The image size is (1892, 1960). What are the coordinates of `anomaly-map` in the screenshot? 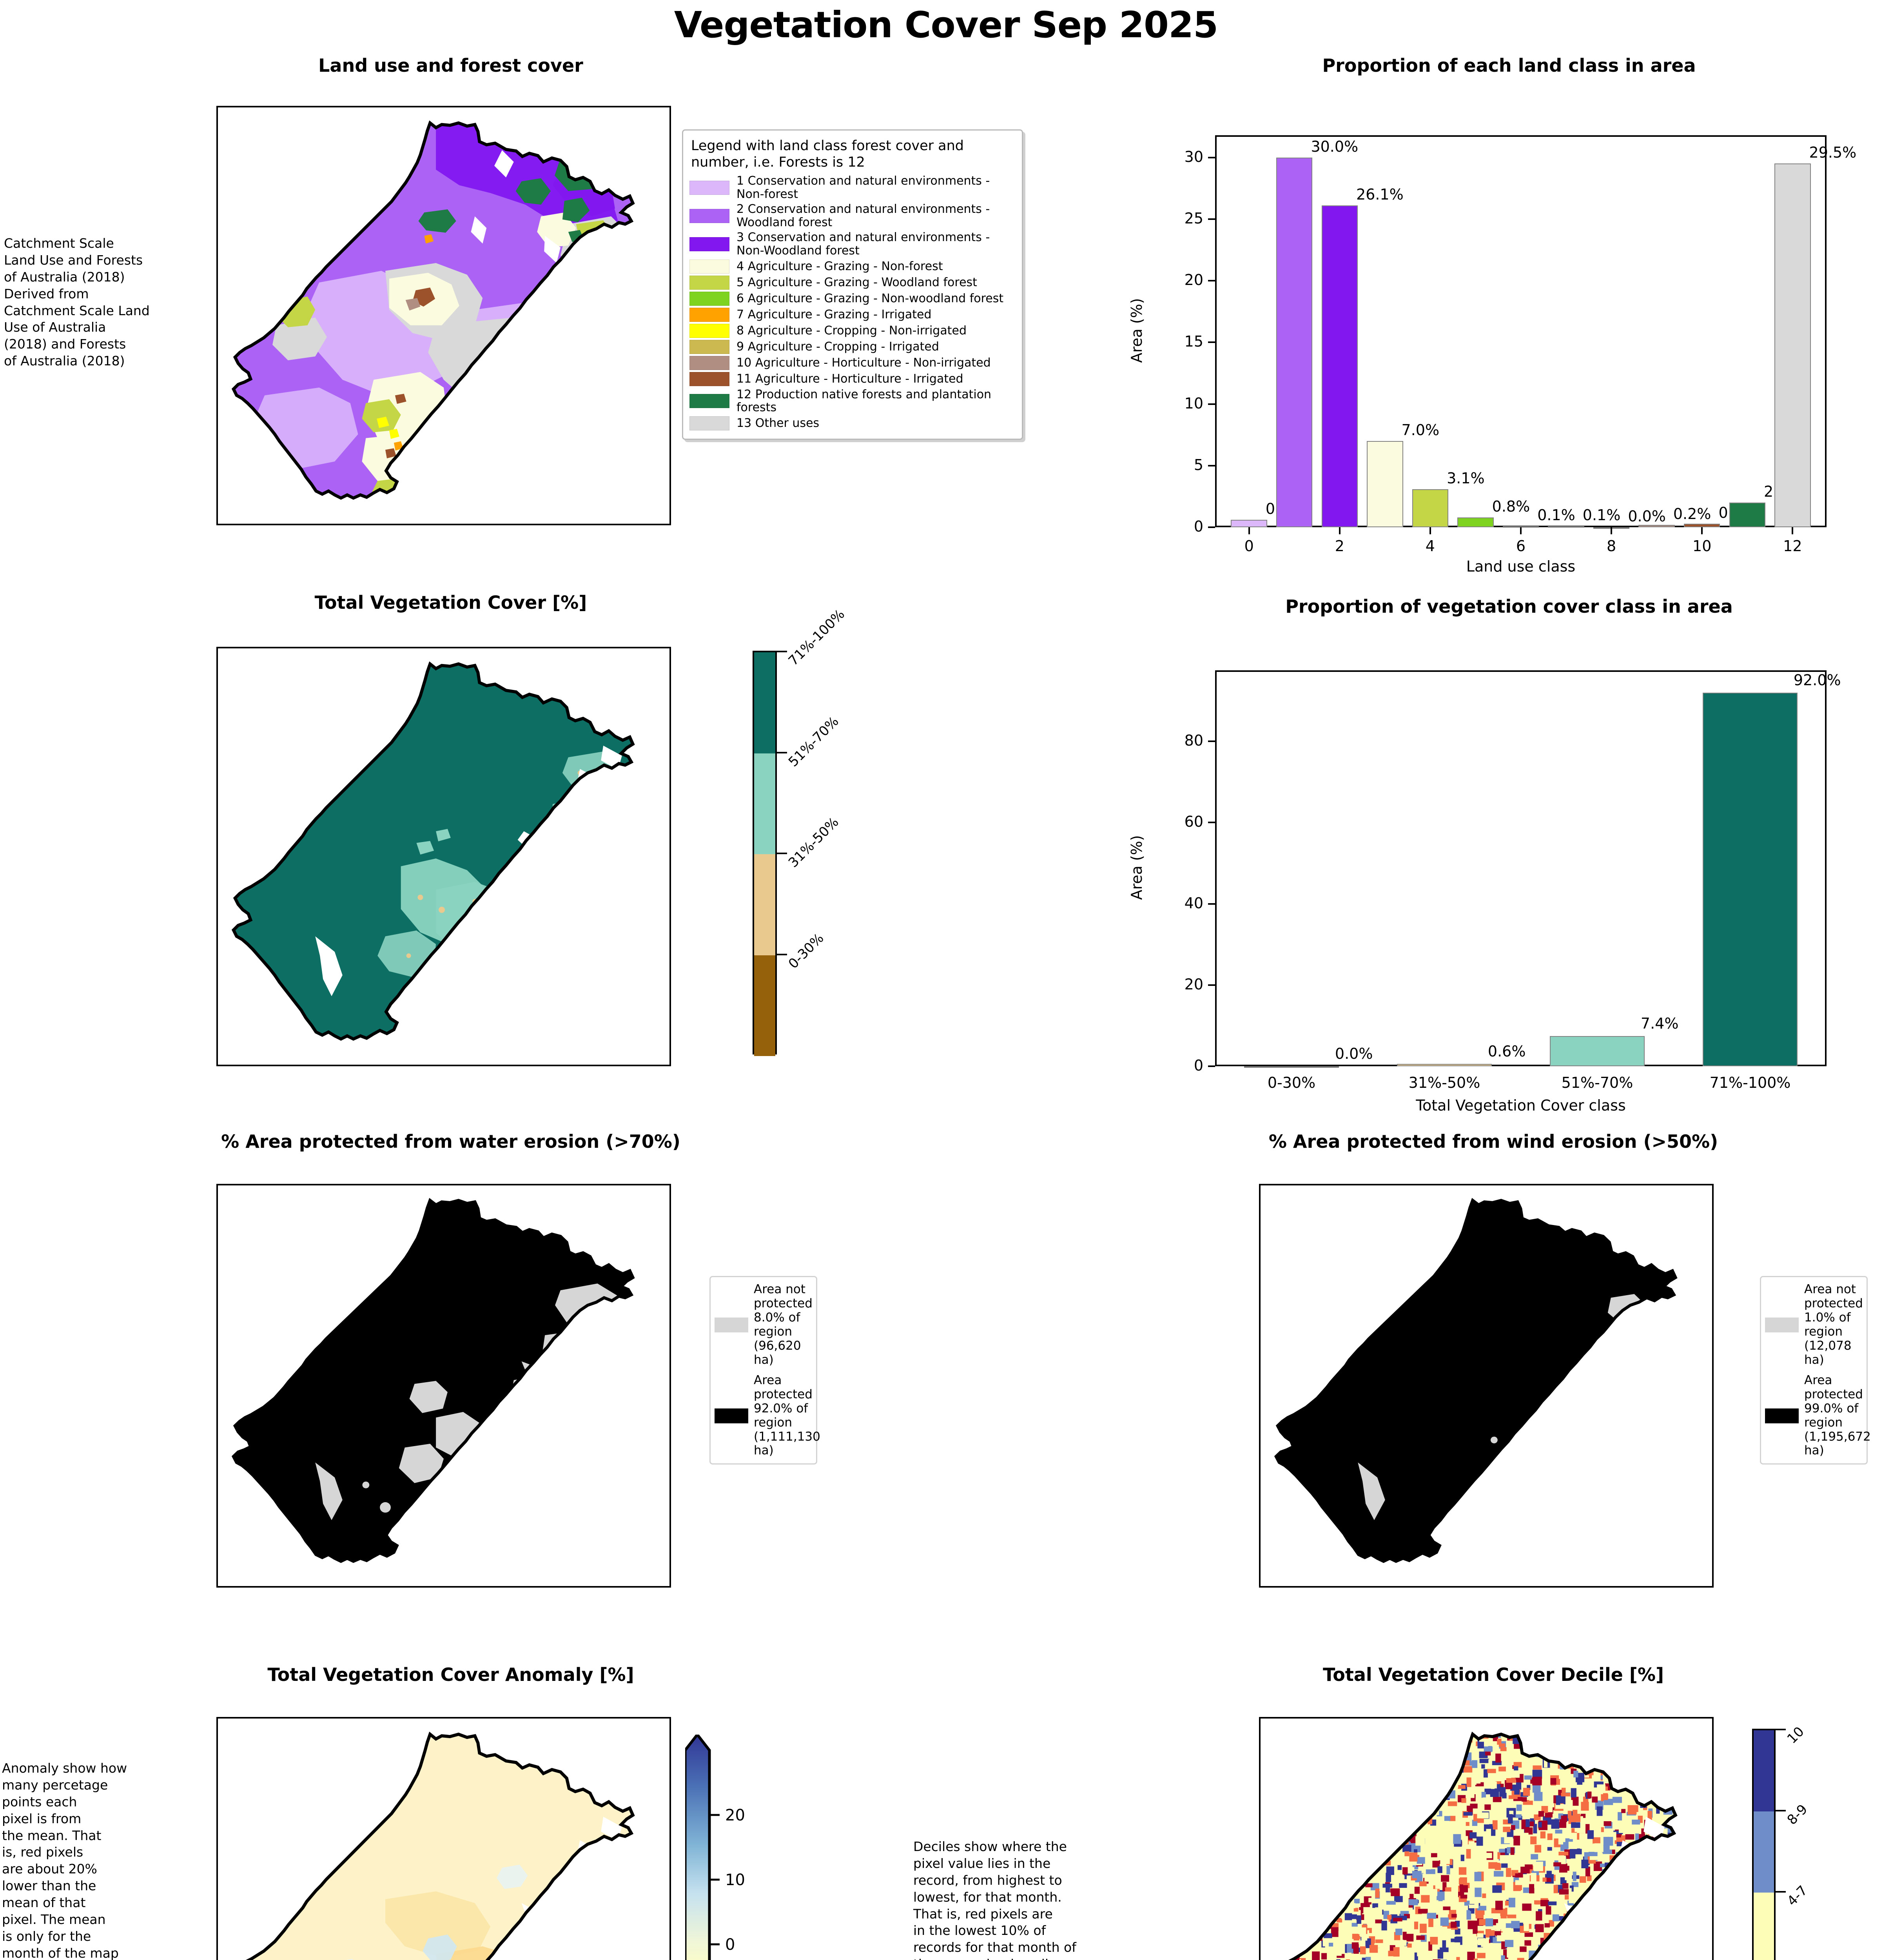 It's located at (444, 1838).